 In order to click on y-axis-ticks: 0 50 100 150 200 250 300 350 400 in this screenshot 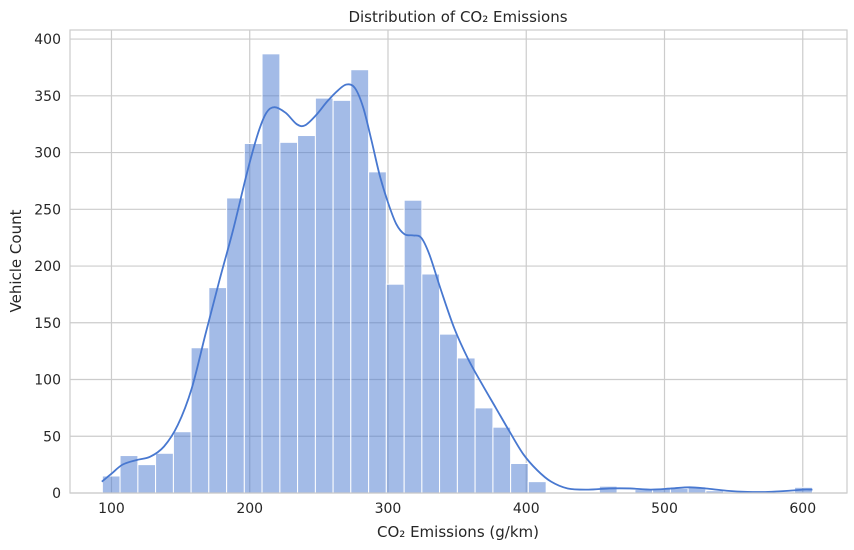, I will do `click(47, 267)`.